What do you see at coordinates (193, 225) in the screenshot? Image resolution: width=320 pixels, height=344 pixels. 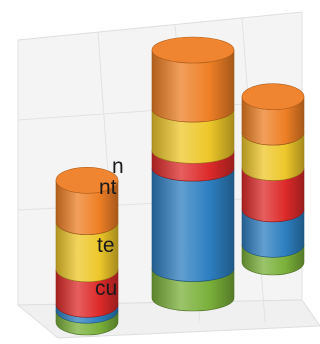 I see `bar-segment` at bounding box center [193, 225].